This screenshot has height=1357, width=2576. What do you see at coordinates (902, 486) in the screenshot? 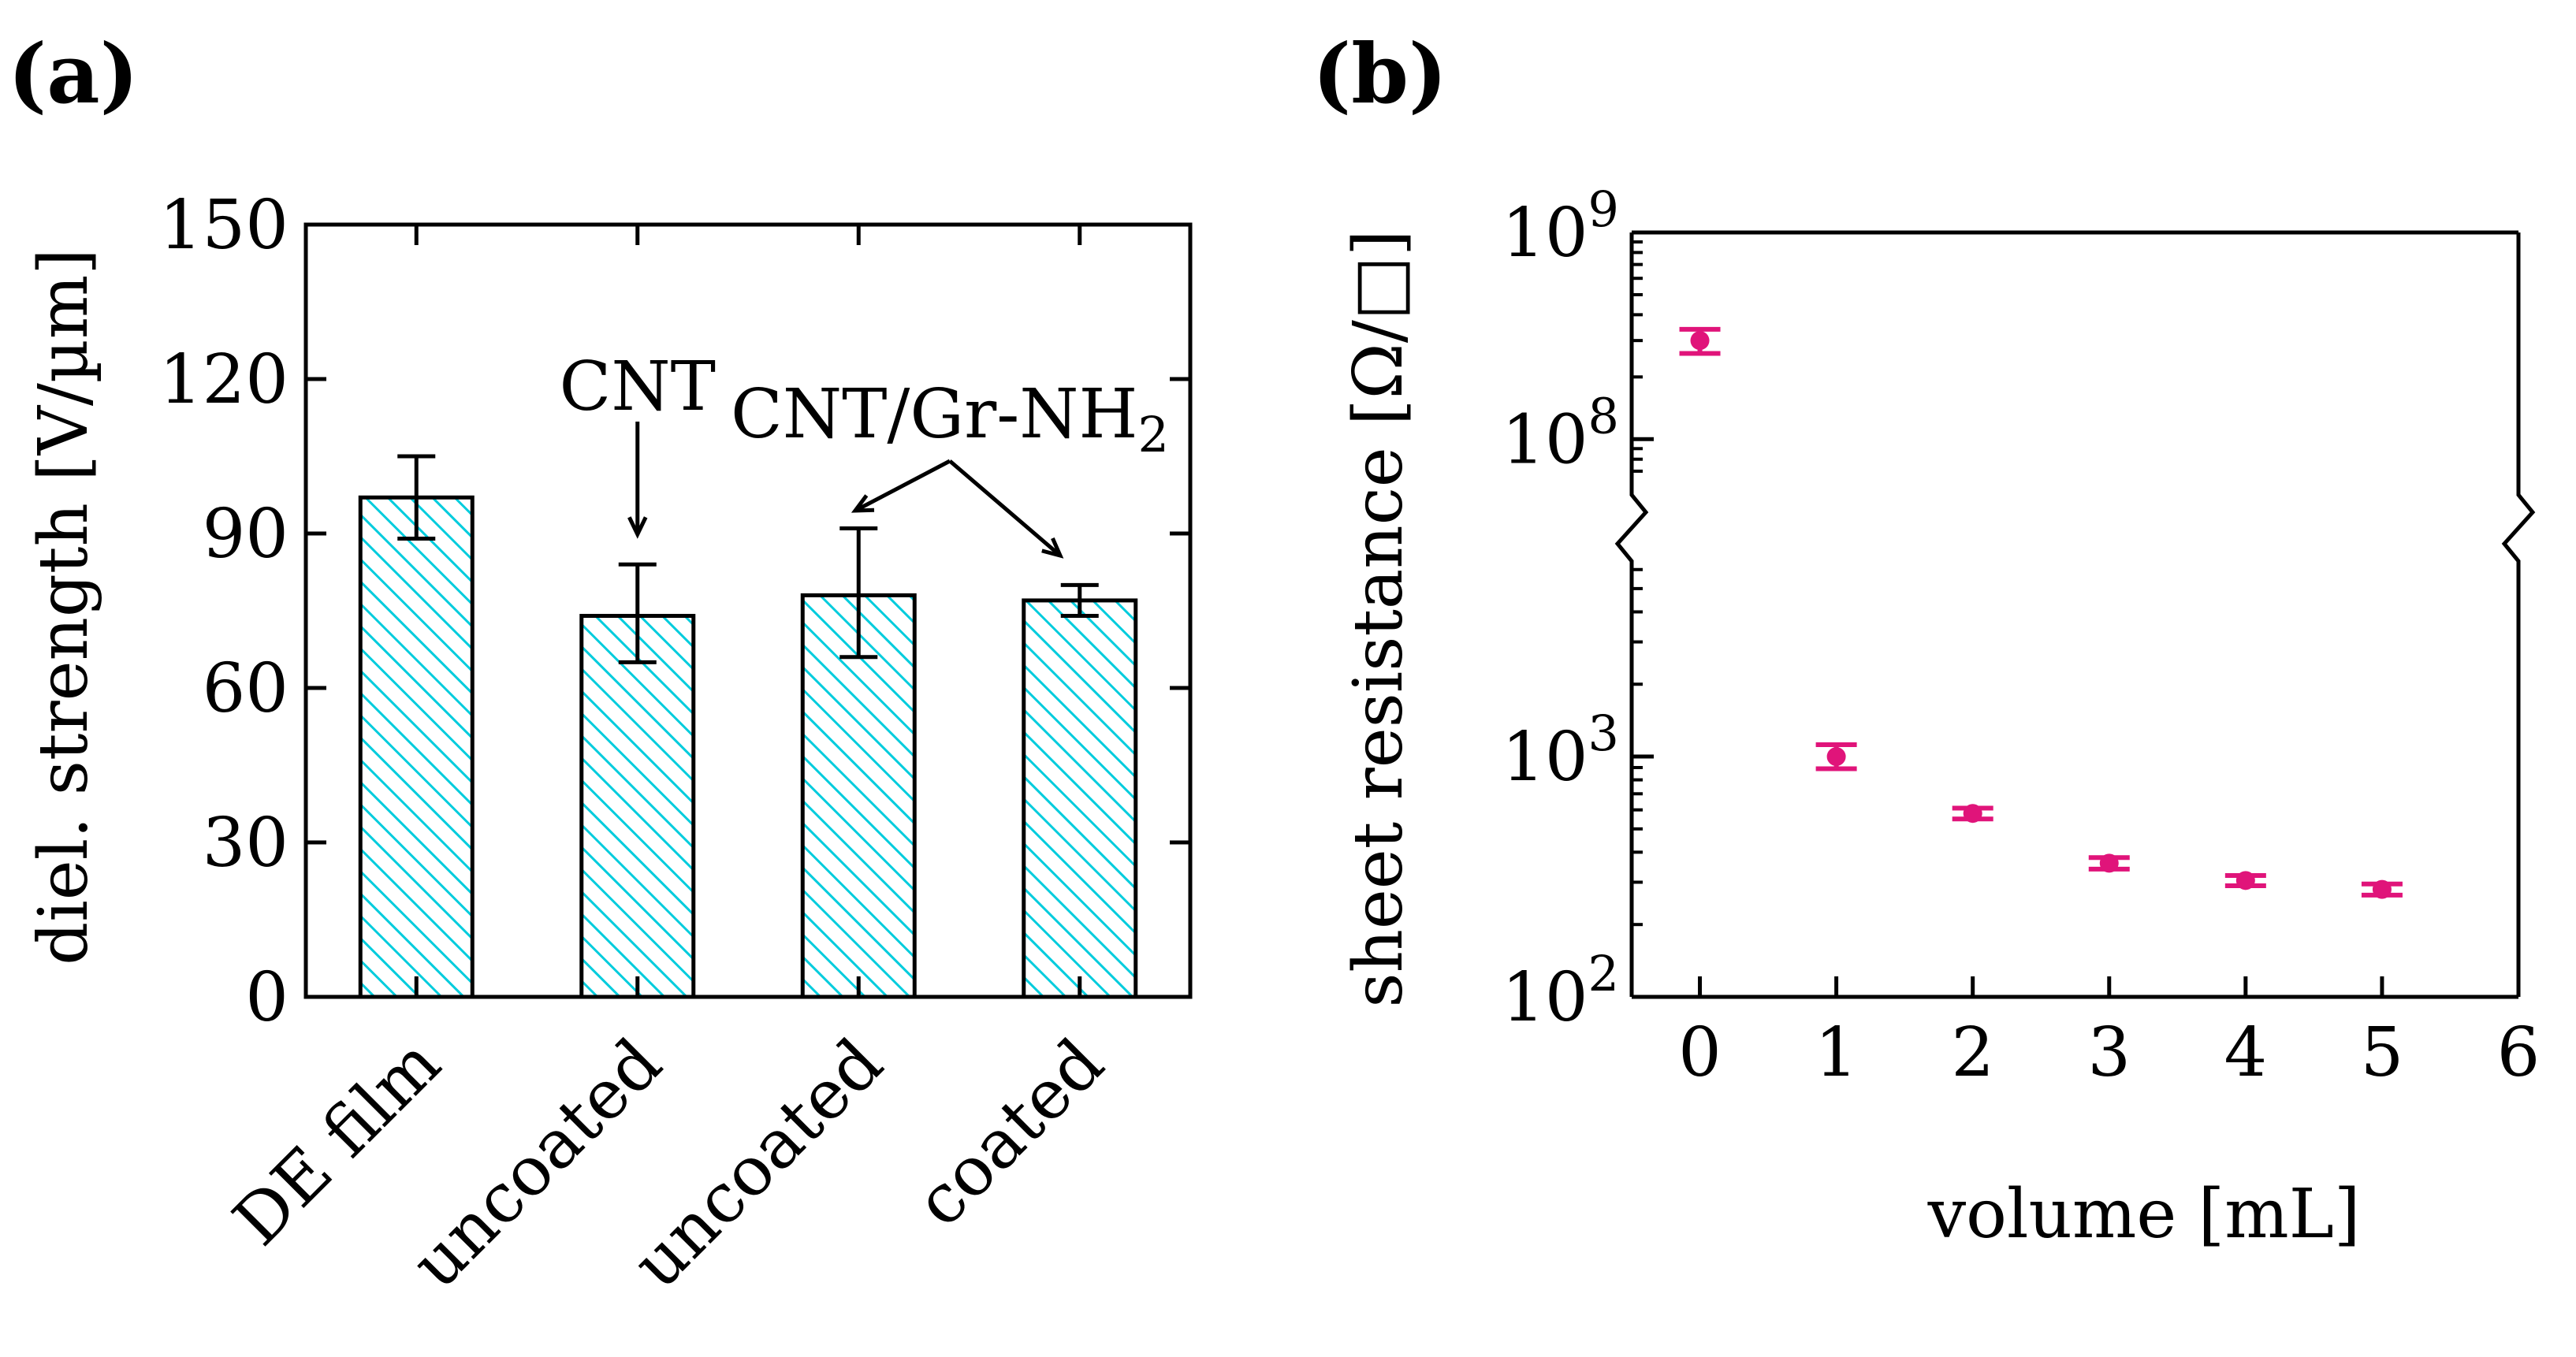
I see `arrow-uncoated` at bounding box center [902, 486].